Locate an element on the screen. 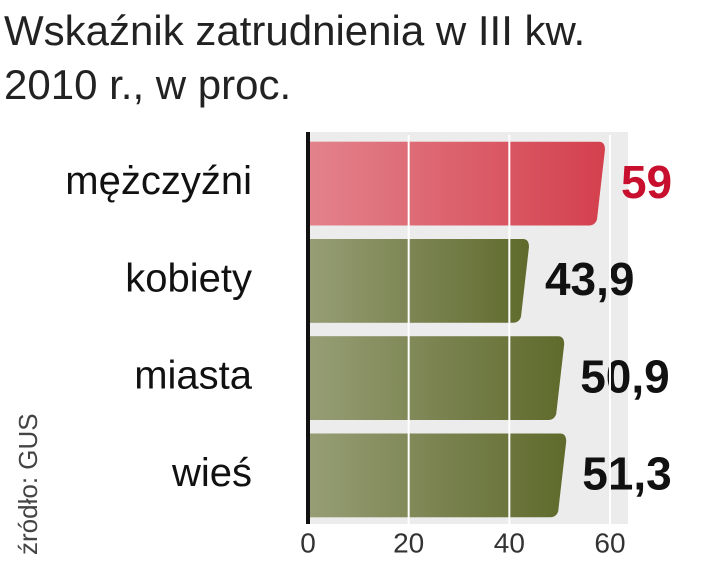 The image size is (720, 571). x-tick-label: 40 is located at coordinates (509, 542).